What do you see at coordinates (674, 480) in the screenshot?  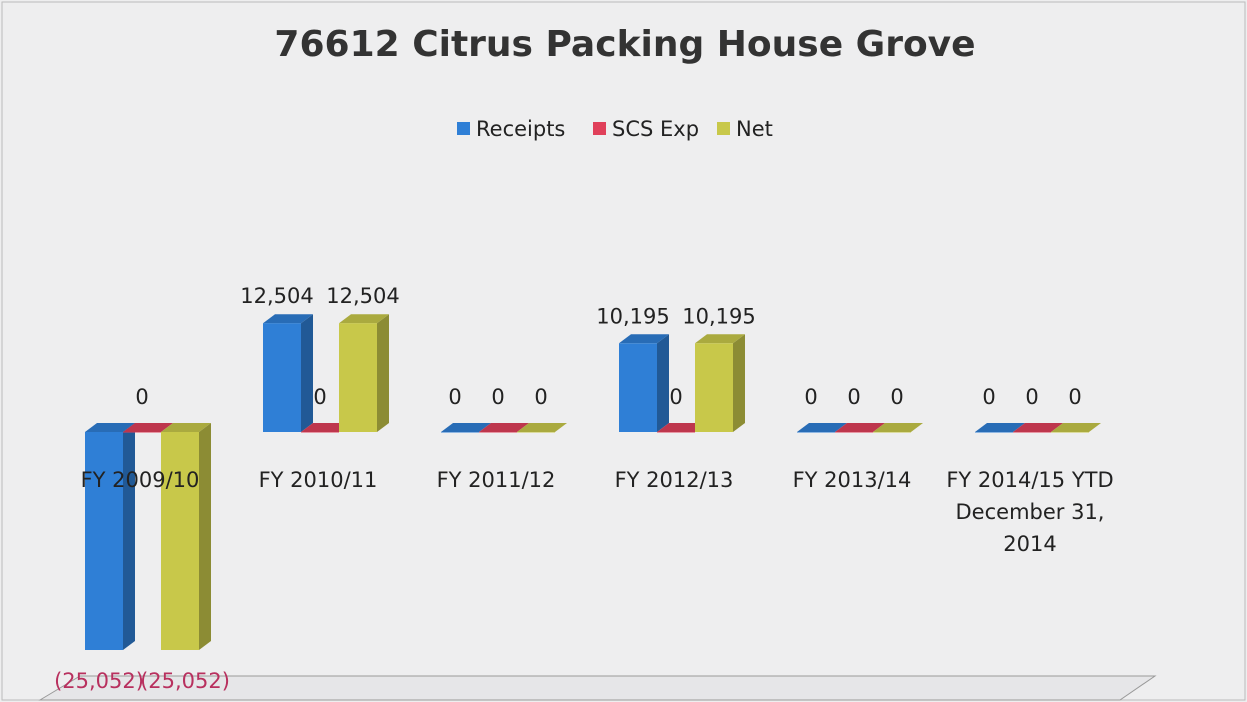 I see `x-tick-label: FY 2012/13` at bounding box center [674, 480].